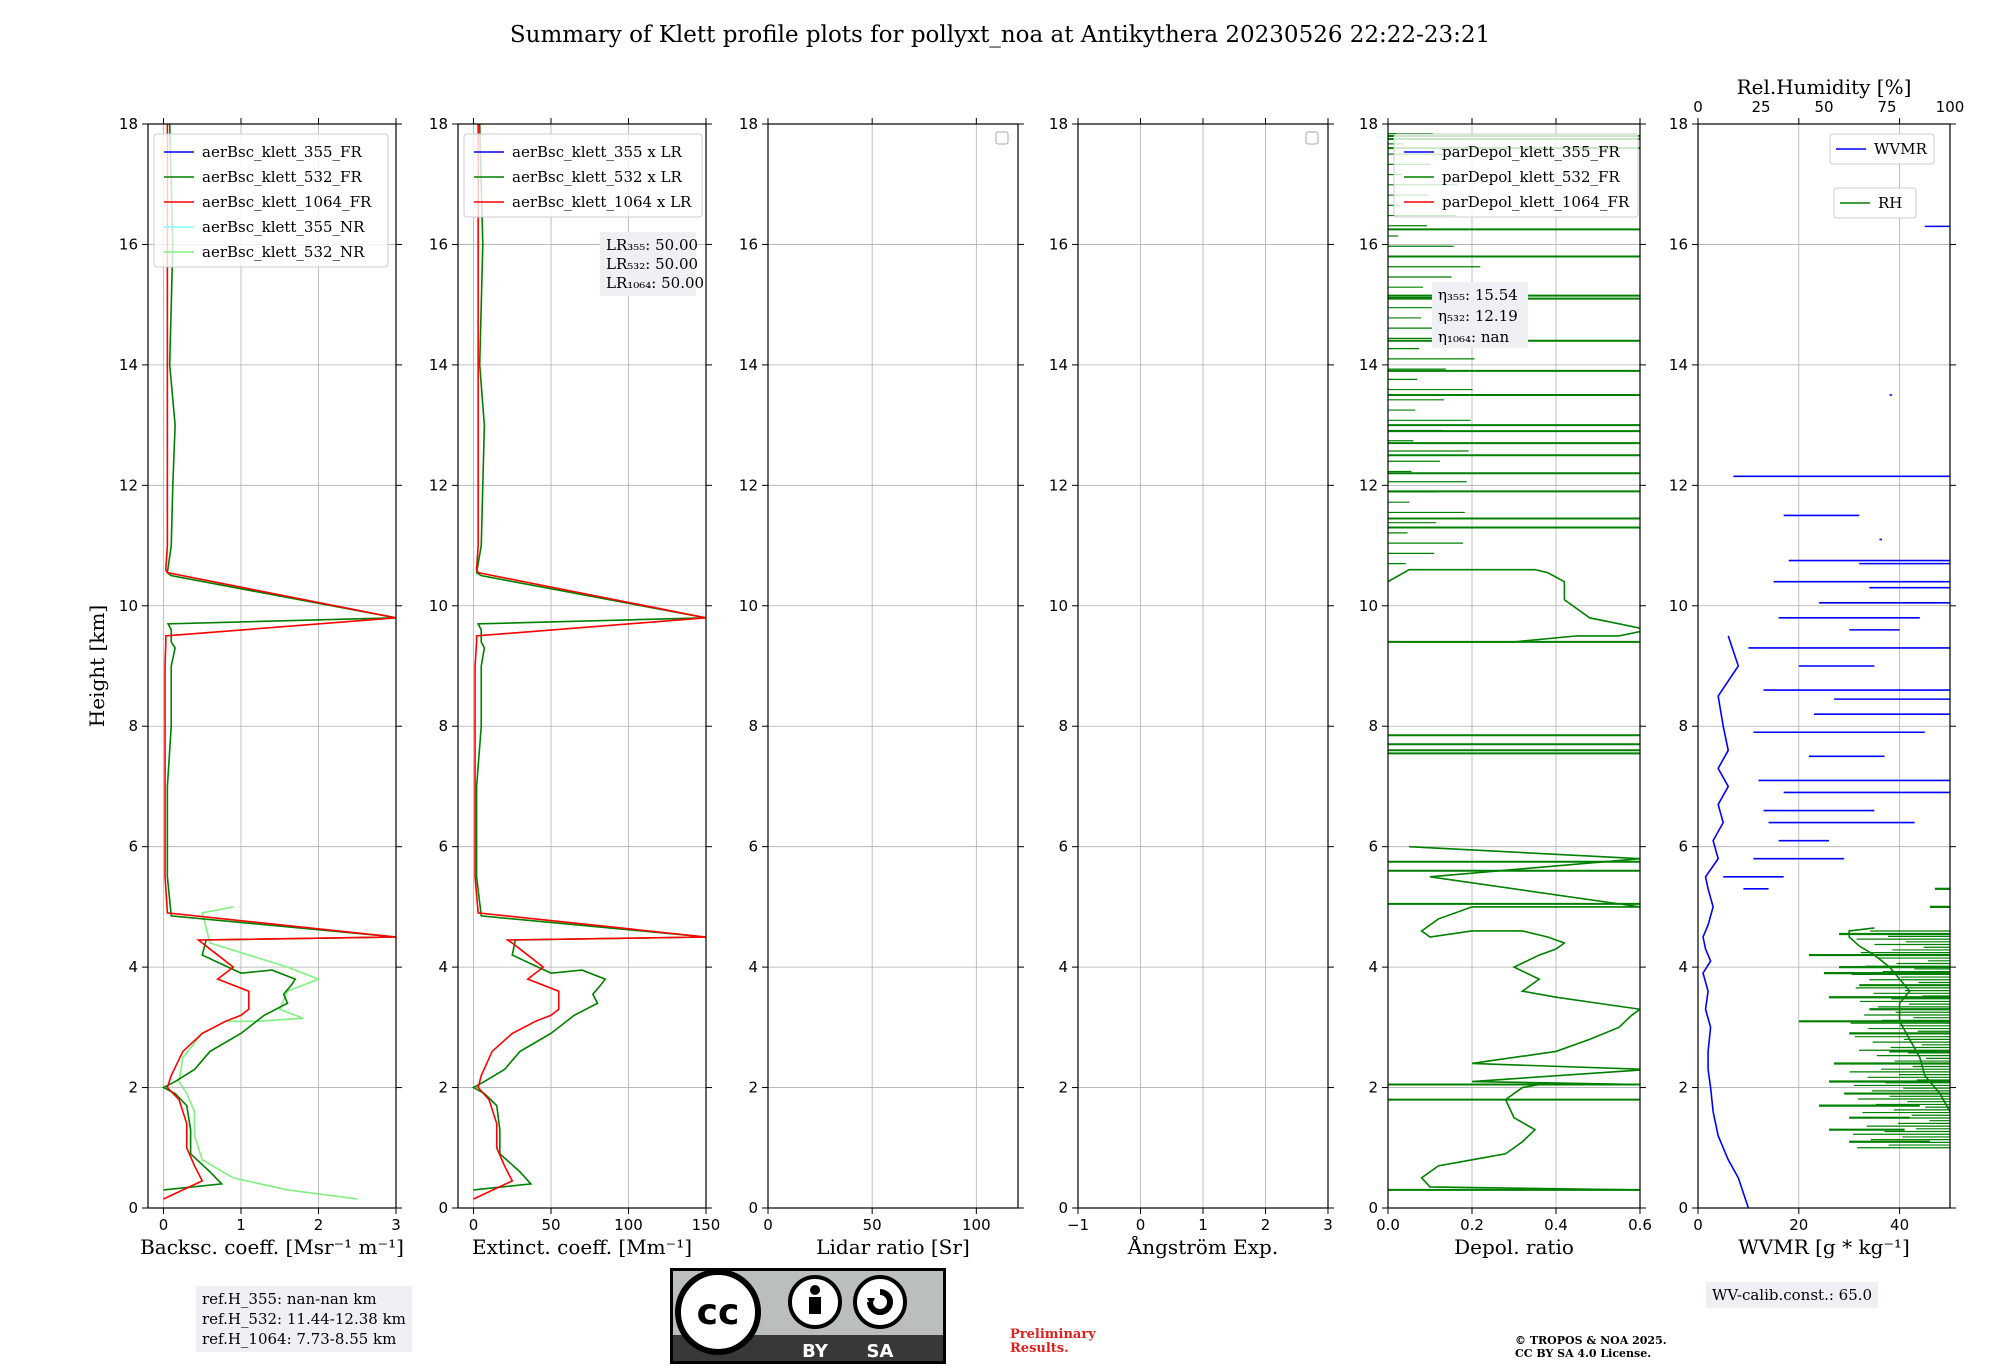  Describe the element at coordinates (1514, 1247) in the screenshot. I see `x-axis-label: Depol. ratio` at that location.